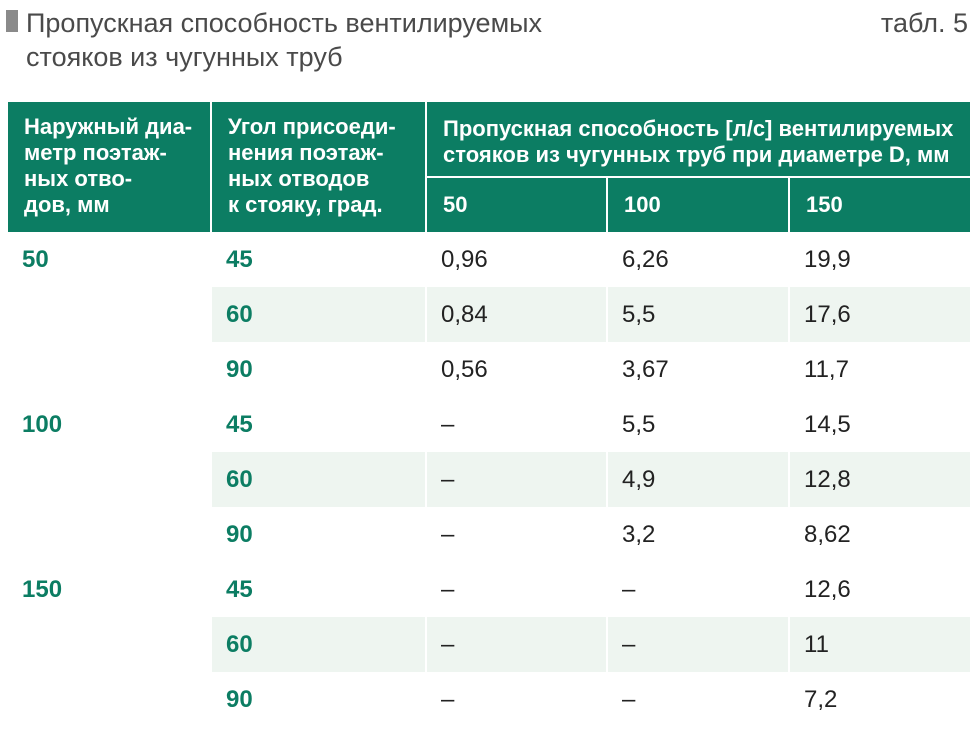  Describe the element at coordinates (879, 699) in the screenshot. I see `value-cell-d150: 7,2` at that location.